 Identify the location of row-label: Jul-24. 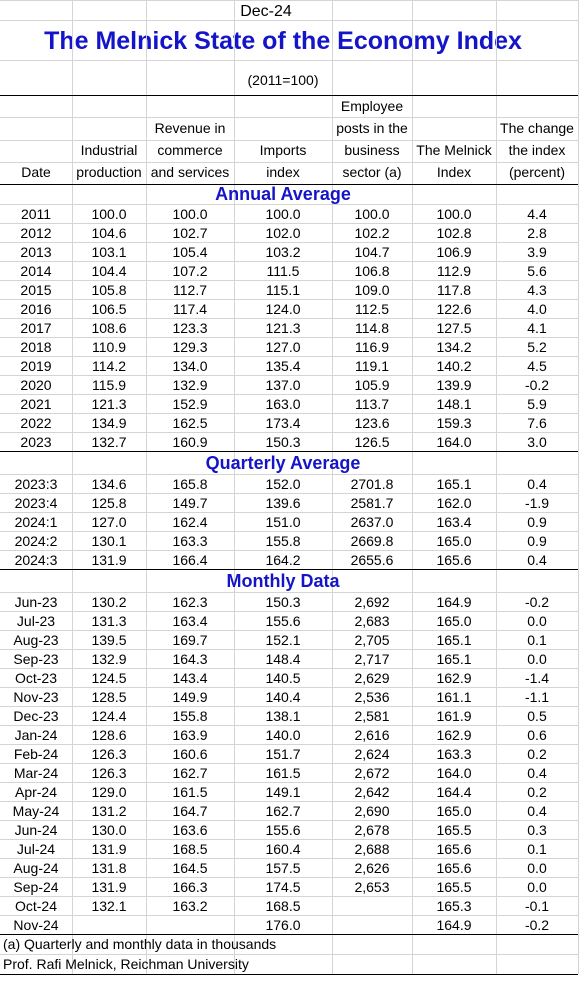
(36, 849).